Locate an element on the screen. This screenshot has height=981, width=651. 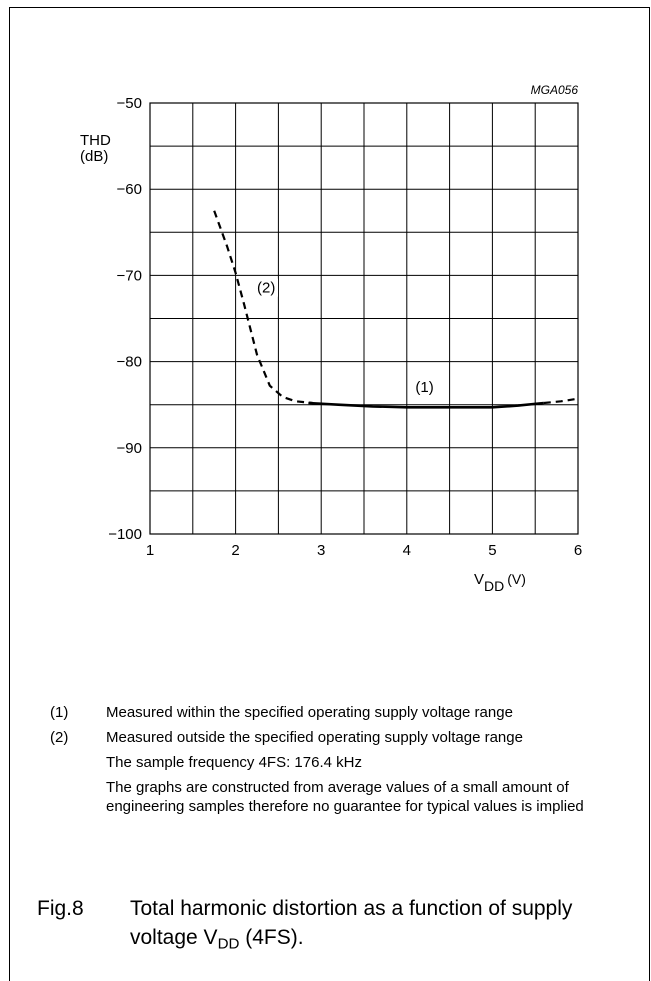
series-line-measured-in-range is located at coordinates (426, 405).